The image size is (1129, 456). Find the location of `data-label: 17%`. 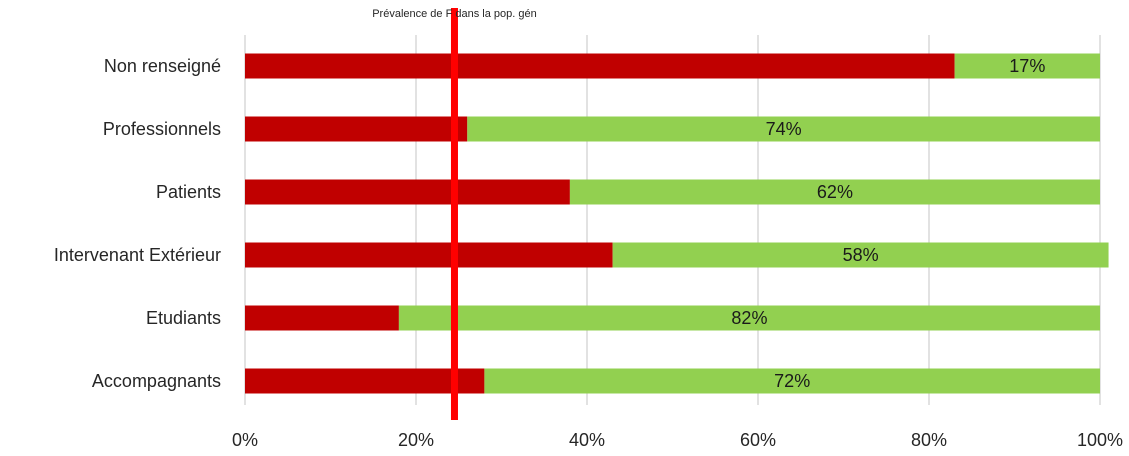

data-label: 17% is located at coordinates (1027, 66).